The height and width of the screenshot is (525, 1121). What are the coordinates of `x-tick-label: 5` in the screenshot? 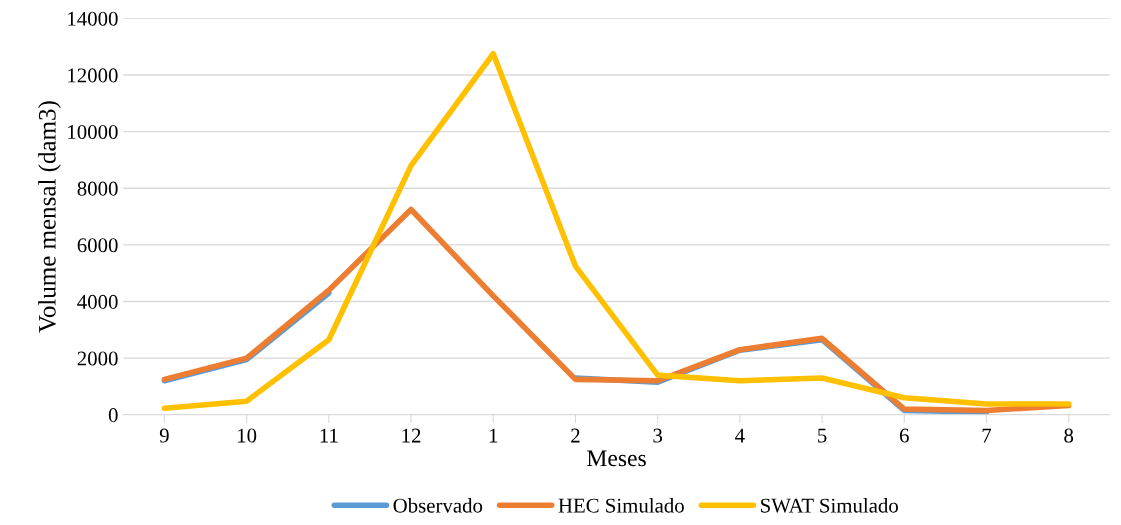 It's located at (822, 435).